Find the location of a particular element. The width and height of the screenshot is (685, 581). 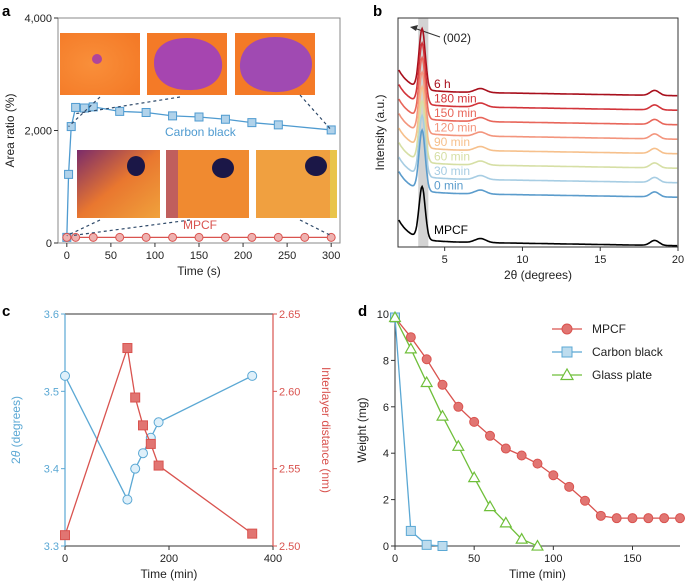

x-tick-label: 400 is located at coordinates (273, 559).